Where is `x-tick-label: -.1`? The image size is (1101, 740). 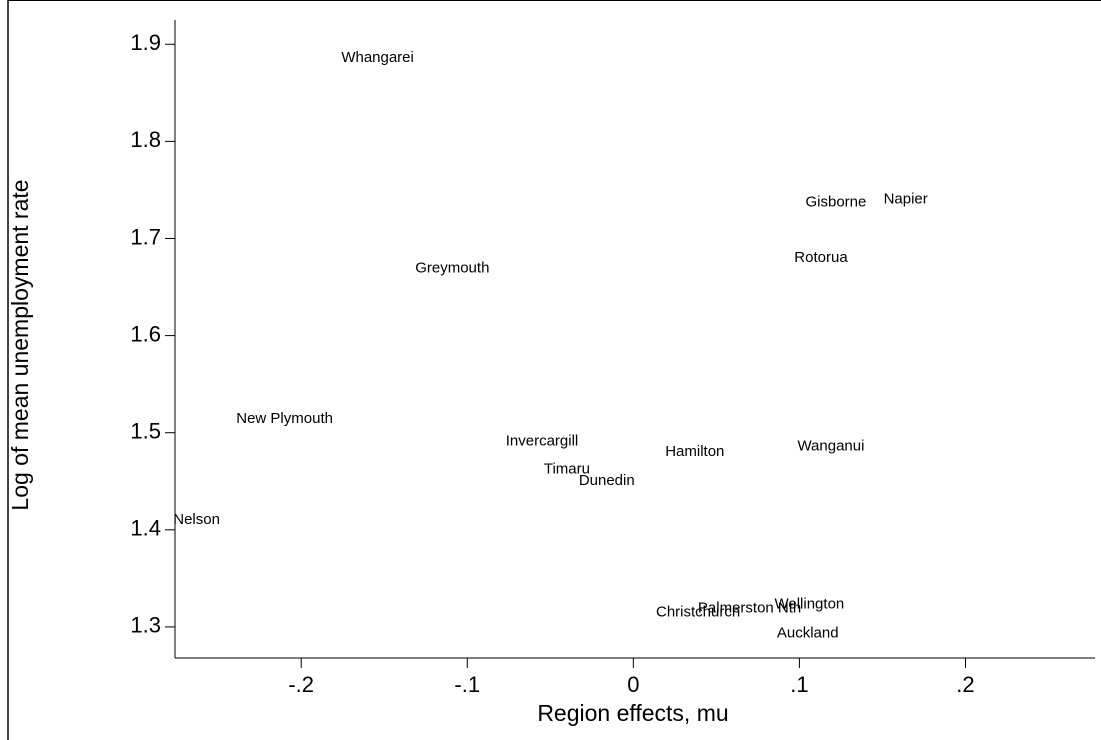 x-tick-label: -.1 is located at coordinates (467, 684).